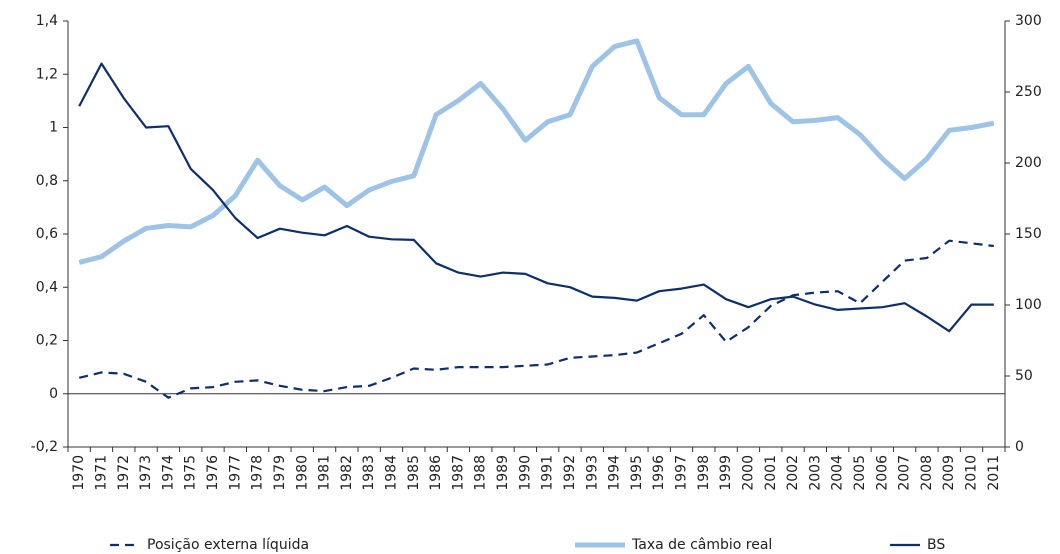  I want to click on x-tick-label: 2000, so click(748, 473).